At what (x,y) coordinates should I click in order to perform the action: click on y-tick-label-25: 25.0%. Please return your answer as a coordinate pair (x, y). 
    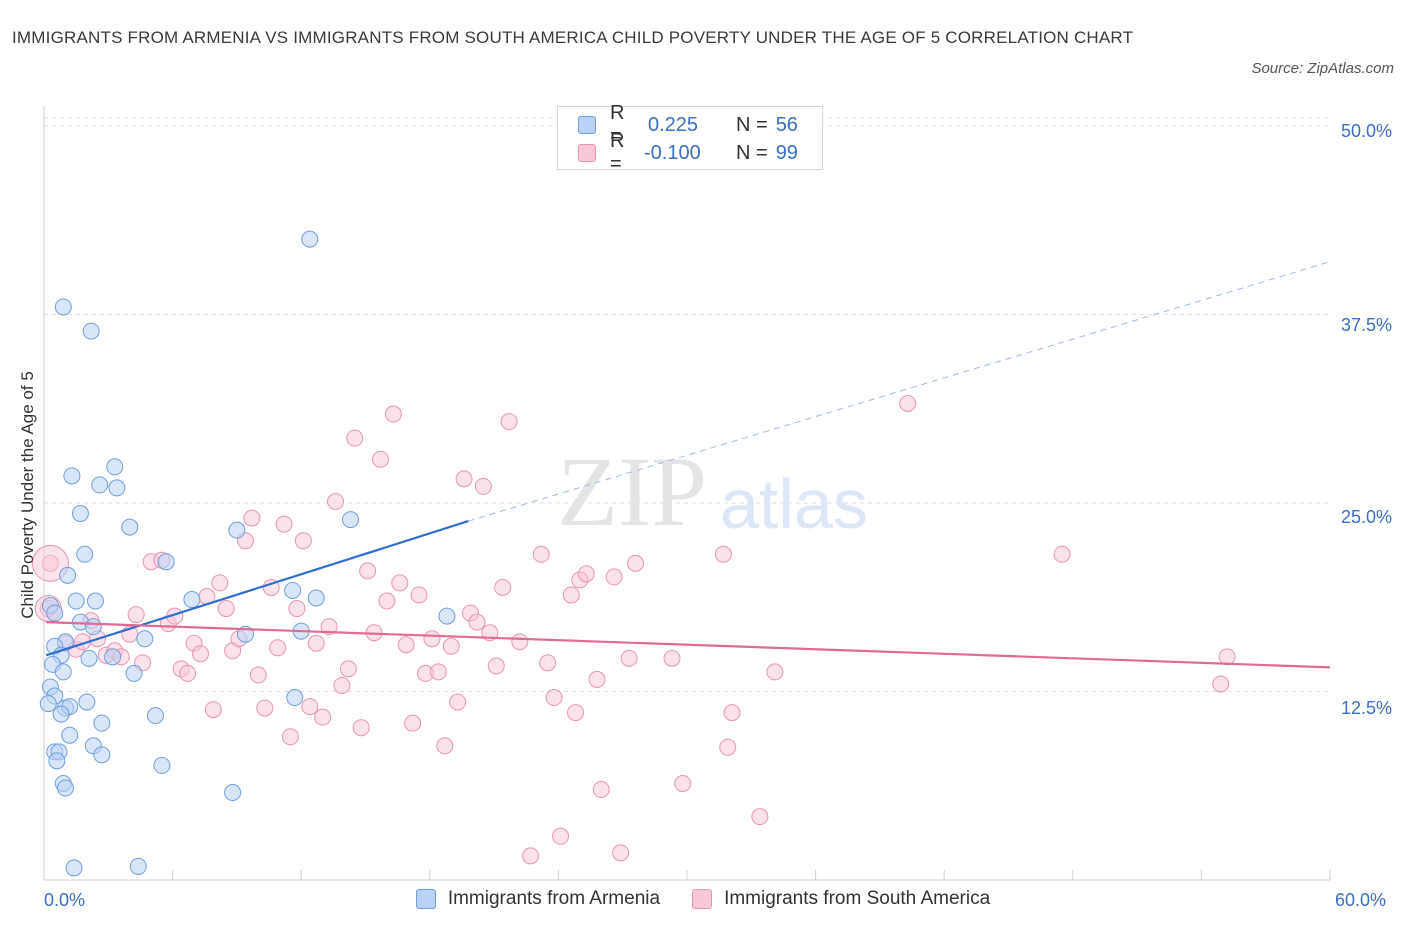
    Looking at the image, I should click on (1366, 517).